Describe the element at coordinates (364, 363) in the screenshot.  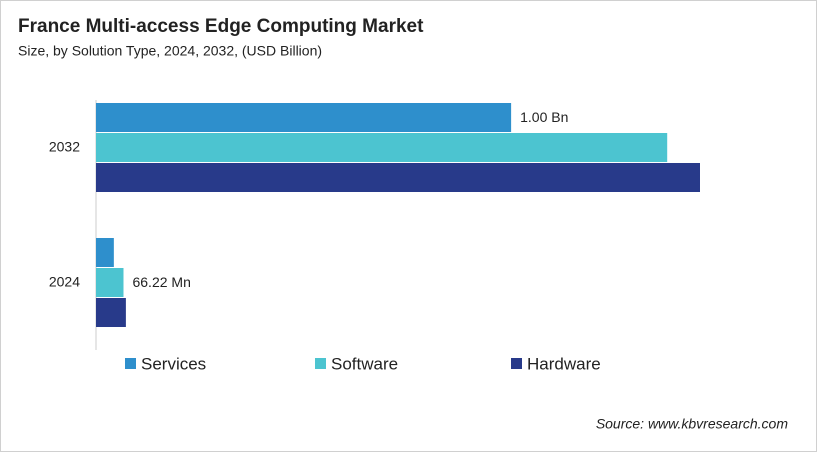
I see `legend-label: Software` at that location.